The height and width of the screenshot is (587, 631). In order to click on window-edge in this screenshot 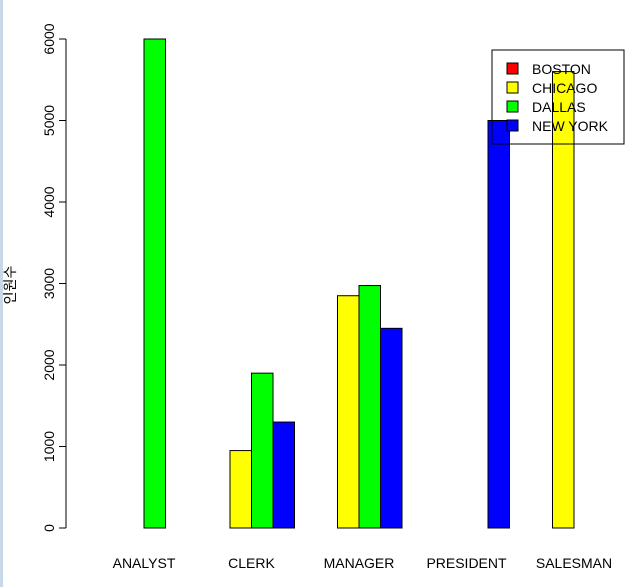, I will do `click(1, 293)`.